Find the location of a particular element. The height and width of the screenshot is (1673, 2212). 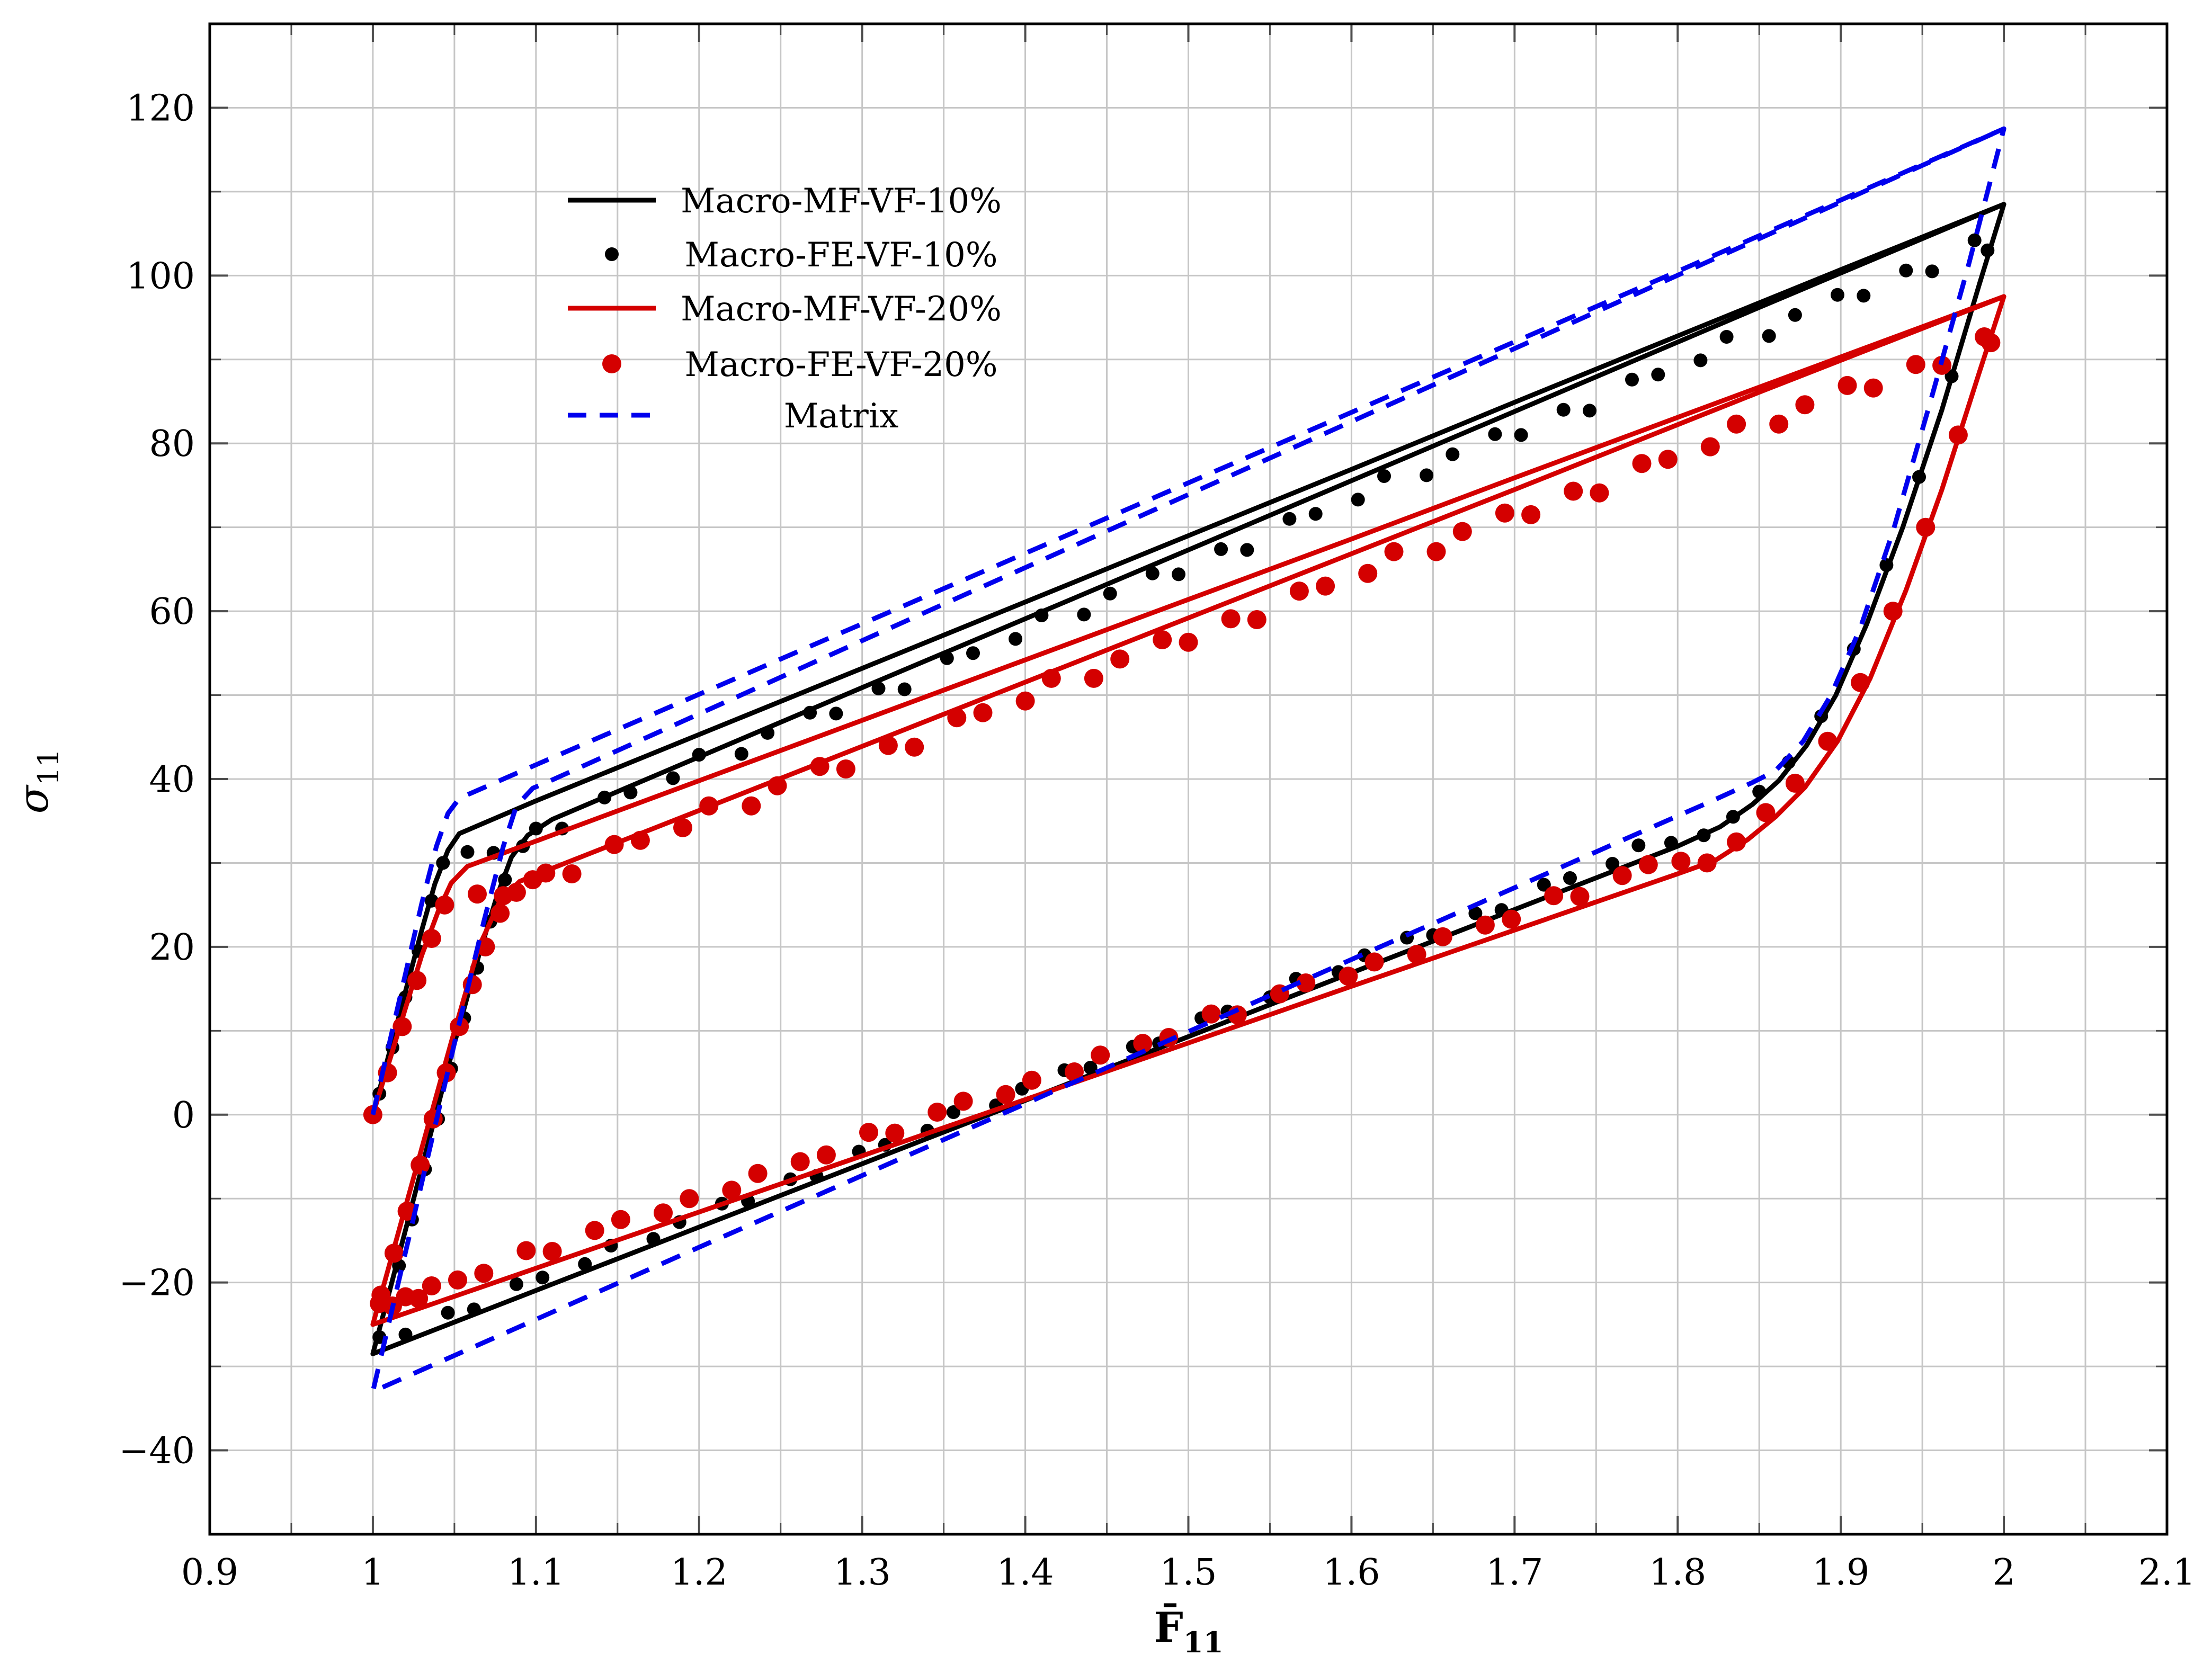

x-tick-label: 1.5 is located at coordinates (1188, 1573).